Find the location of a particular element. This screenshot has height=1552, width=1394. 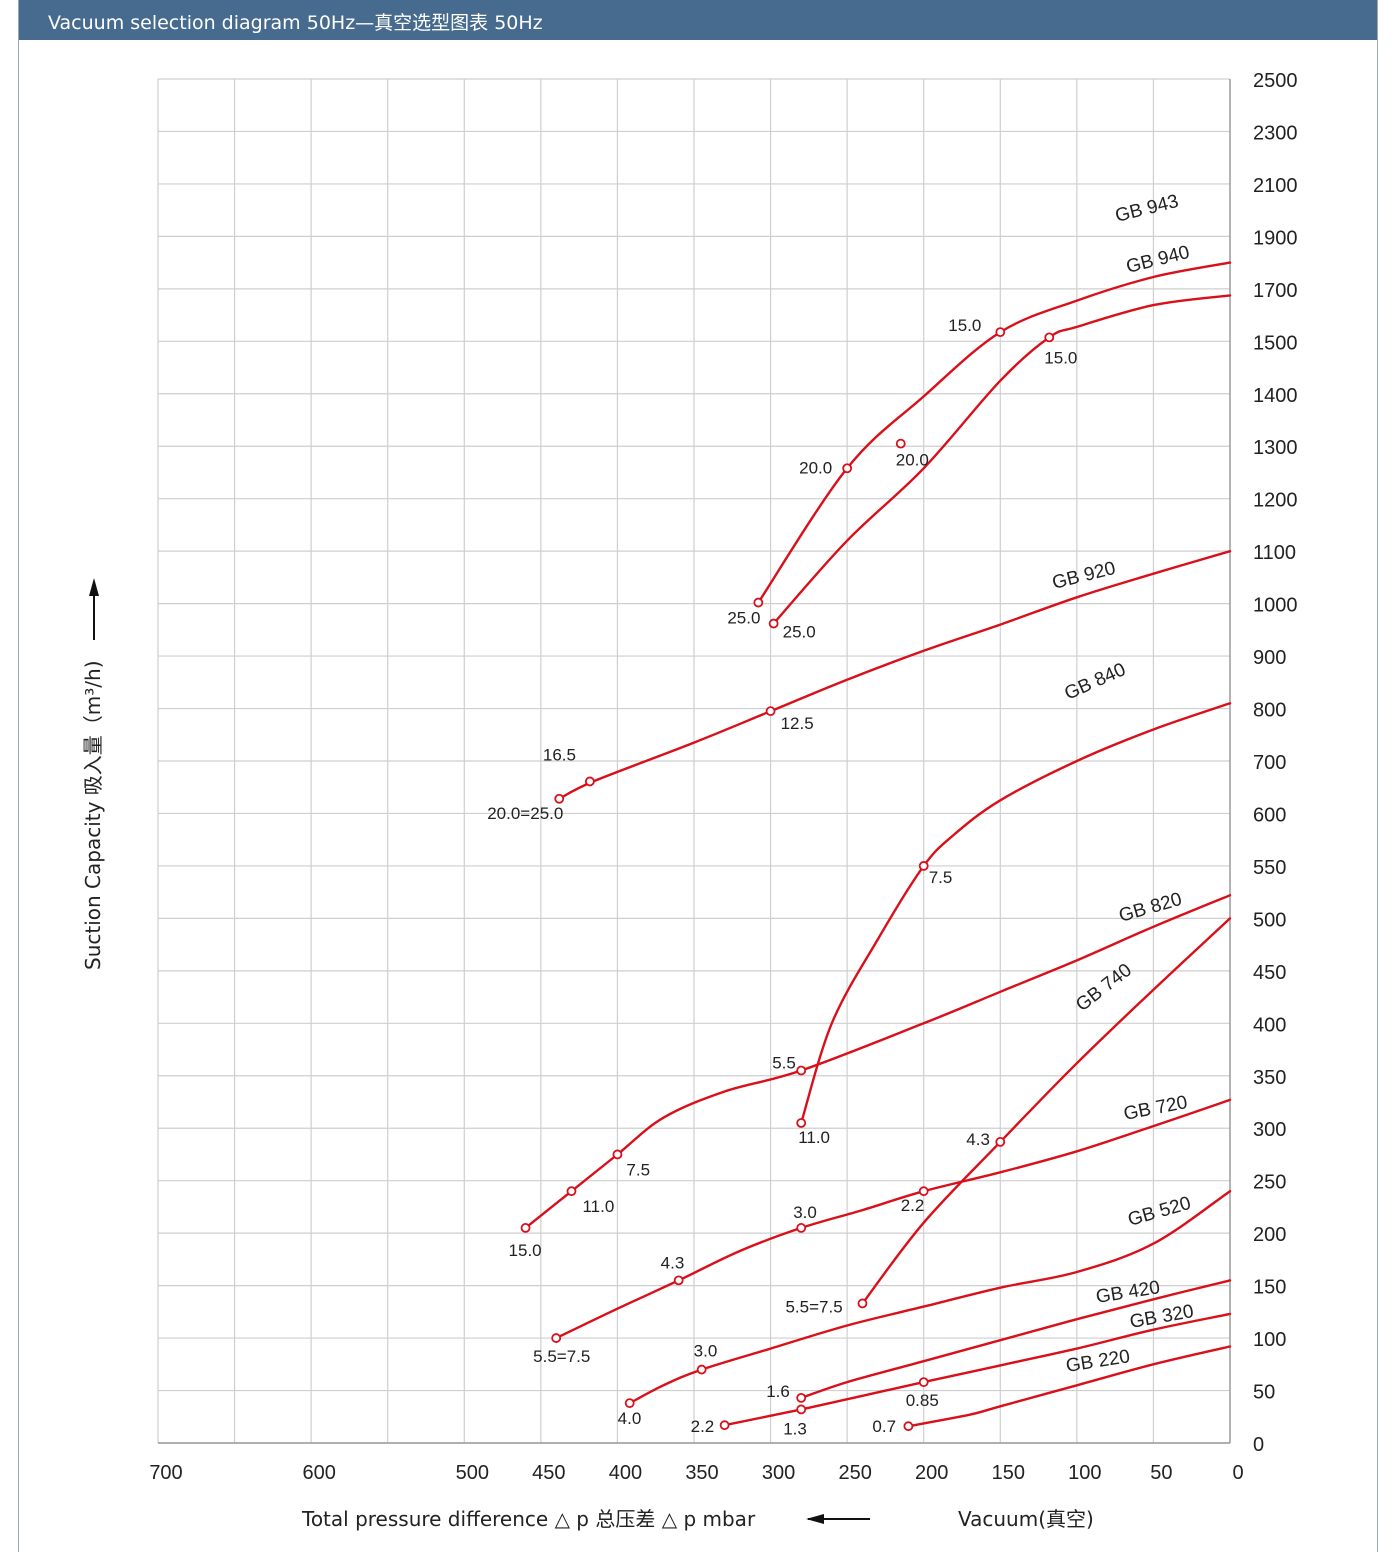

y-tick-label: 200 is located at coordinates (1269, 1235).